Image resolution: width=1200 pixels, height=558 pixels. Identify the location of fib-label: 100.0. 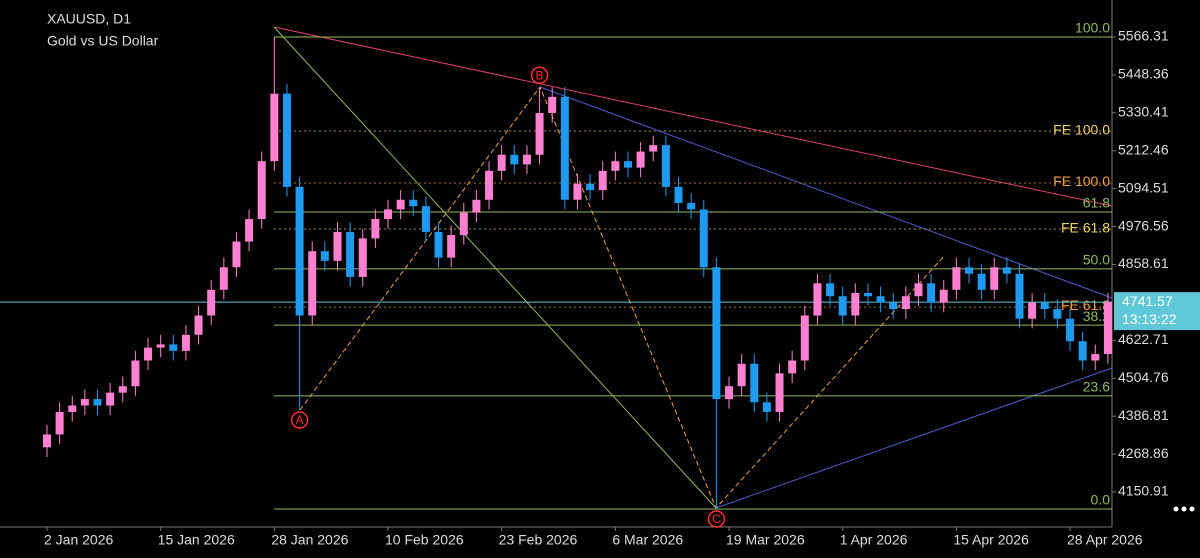
(1092, 28).